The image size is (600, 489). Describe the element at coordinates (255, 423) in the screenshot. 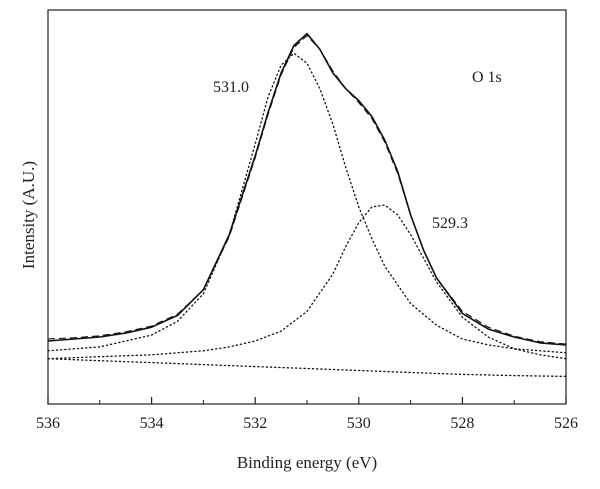

I see `x-tick-label: 532` at that location.